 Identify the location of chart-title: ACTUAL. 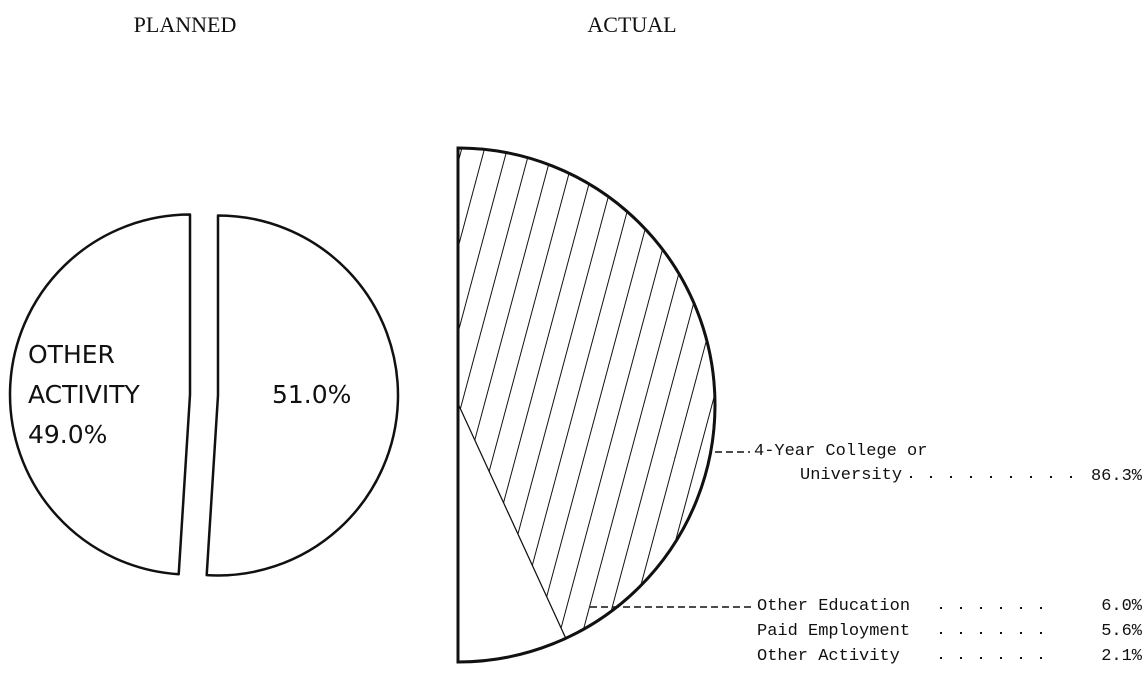
(632, 24).